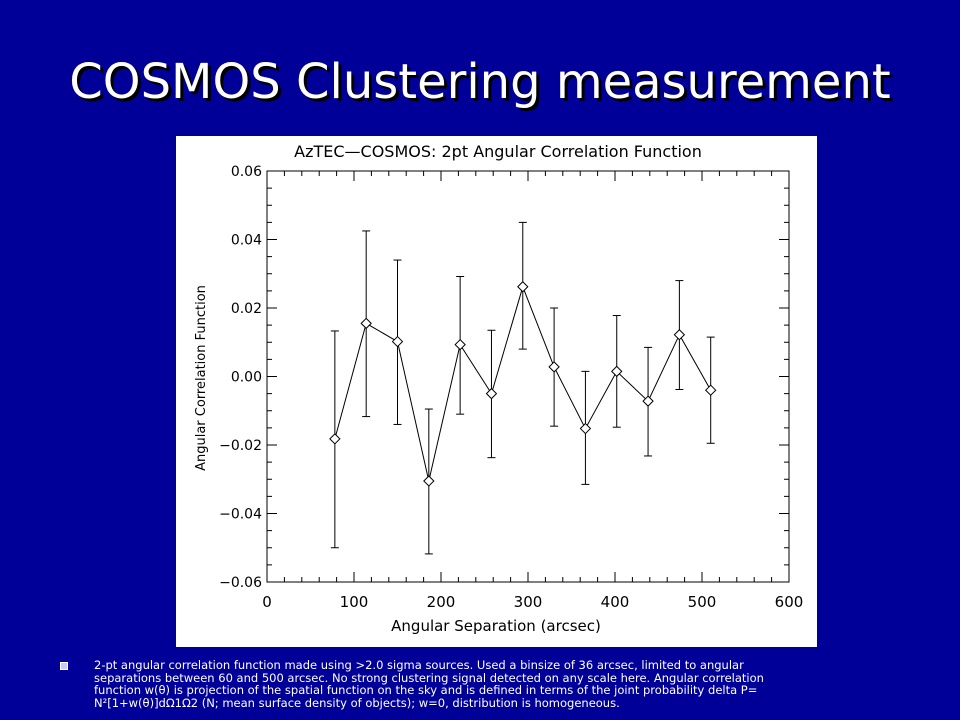  Describe the element at coordinates (246, 172) in the screenshot. I see `y-tick-label: 0.06` at that location.